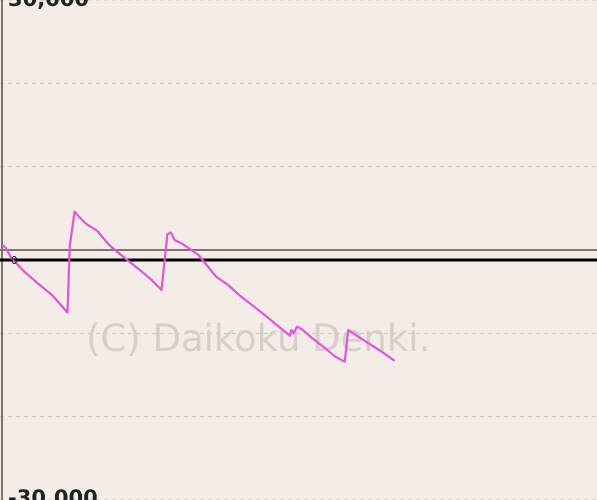  Describe the element at coordinates (14, 260) in the screenshot. I see `zero-label: 0` at that location.